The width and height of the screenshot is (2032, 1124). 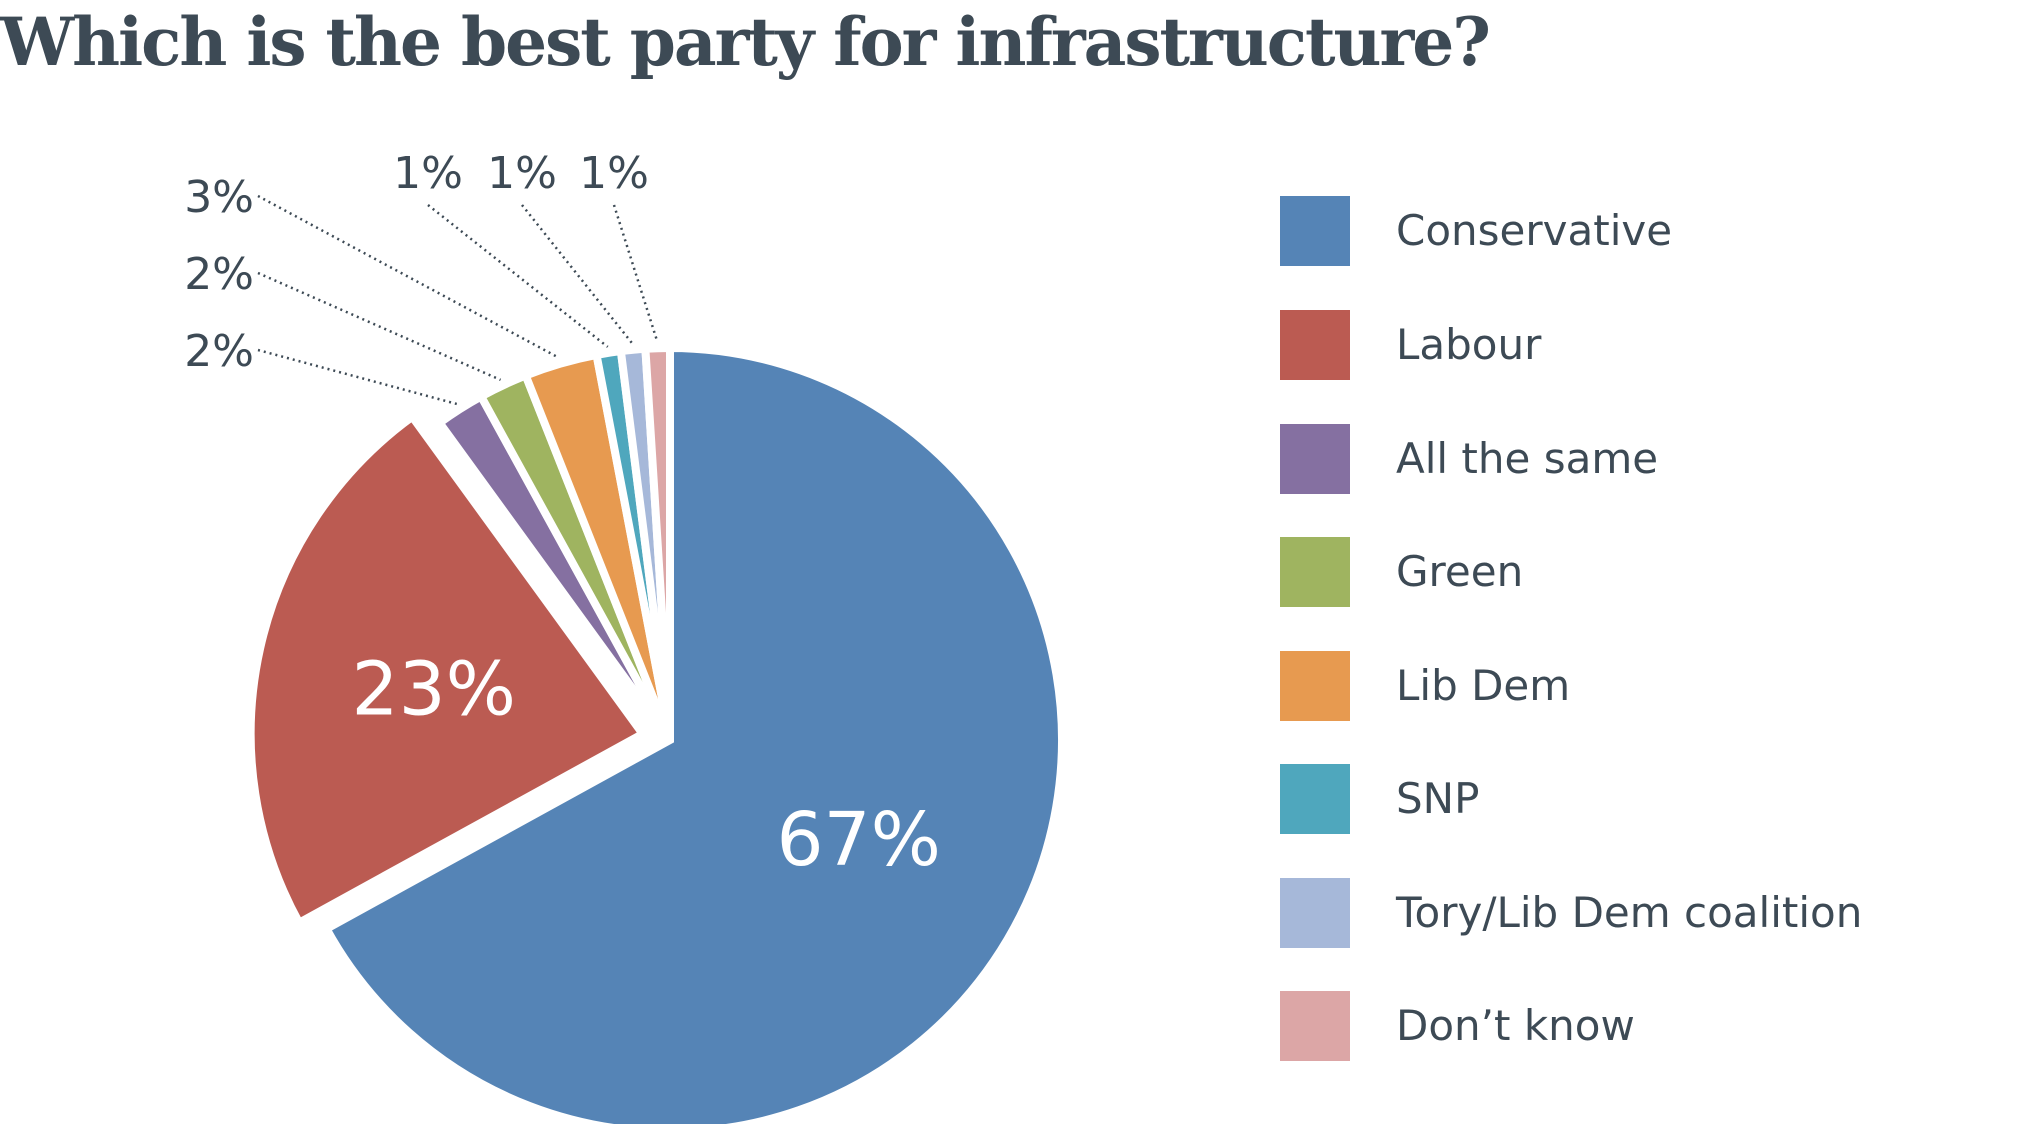 I want to click on legend-label: Lib Dem, so click(x=1483, y=685).